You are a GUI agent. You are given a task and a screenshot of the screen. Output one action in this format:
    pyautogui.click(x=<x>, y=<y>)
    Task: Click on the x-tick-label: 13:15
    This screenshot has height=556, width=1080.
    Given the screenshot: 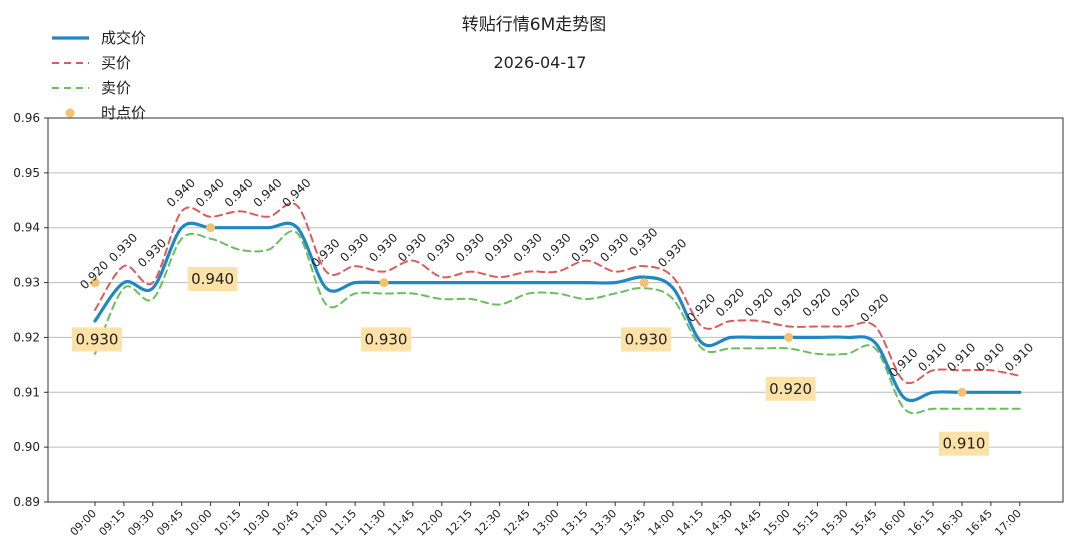 What is the action you would take?
    pyautogui.click(x=575, y=523)
    